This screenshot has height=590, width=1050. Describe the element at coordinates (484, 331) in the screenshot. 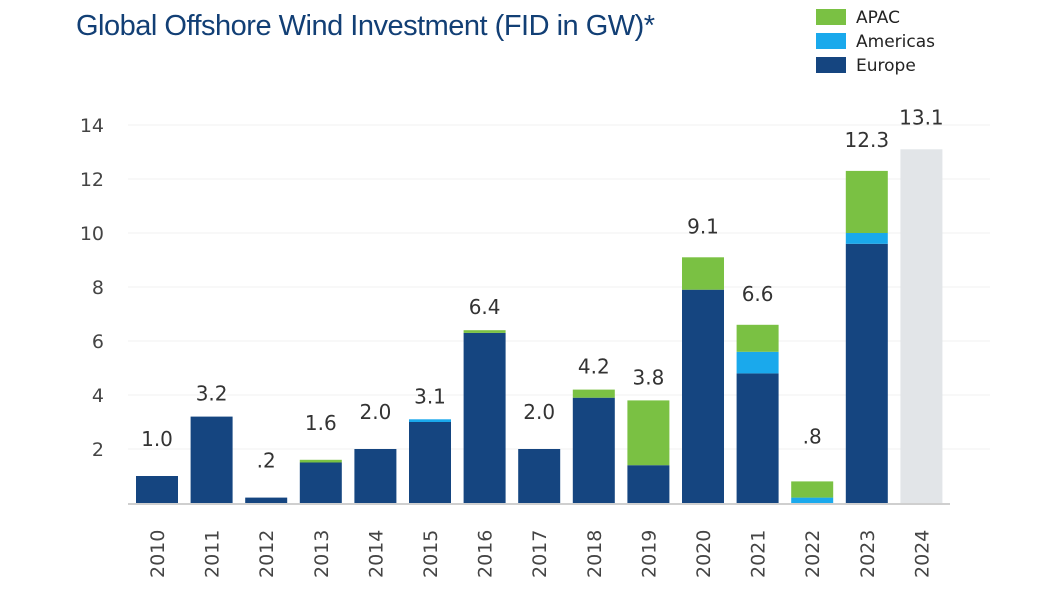

I see `bar-apac-2016` at that location.